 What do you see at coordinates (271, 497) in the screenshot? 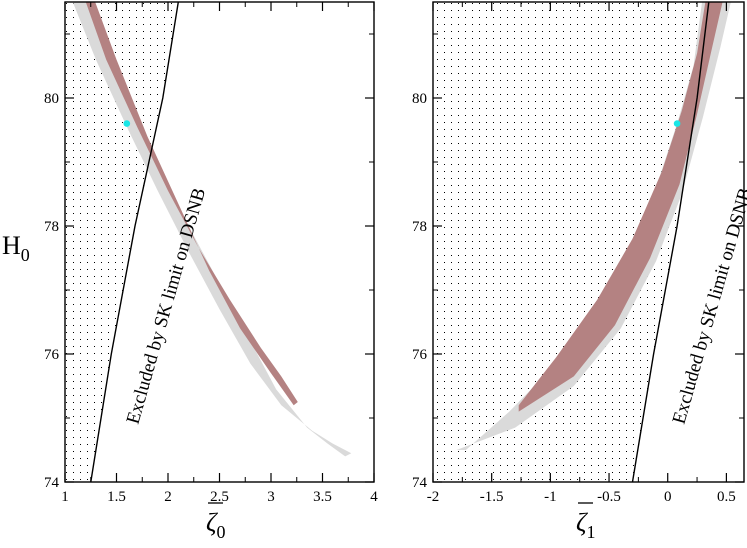
I see `x-tick-label: 3` at bounding box center [271, 497].